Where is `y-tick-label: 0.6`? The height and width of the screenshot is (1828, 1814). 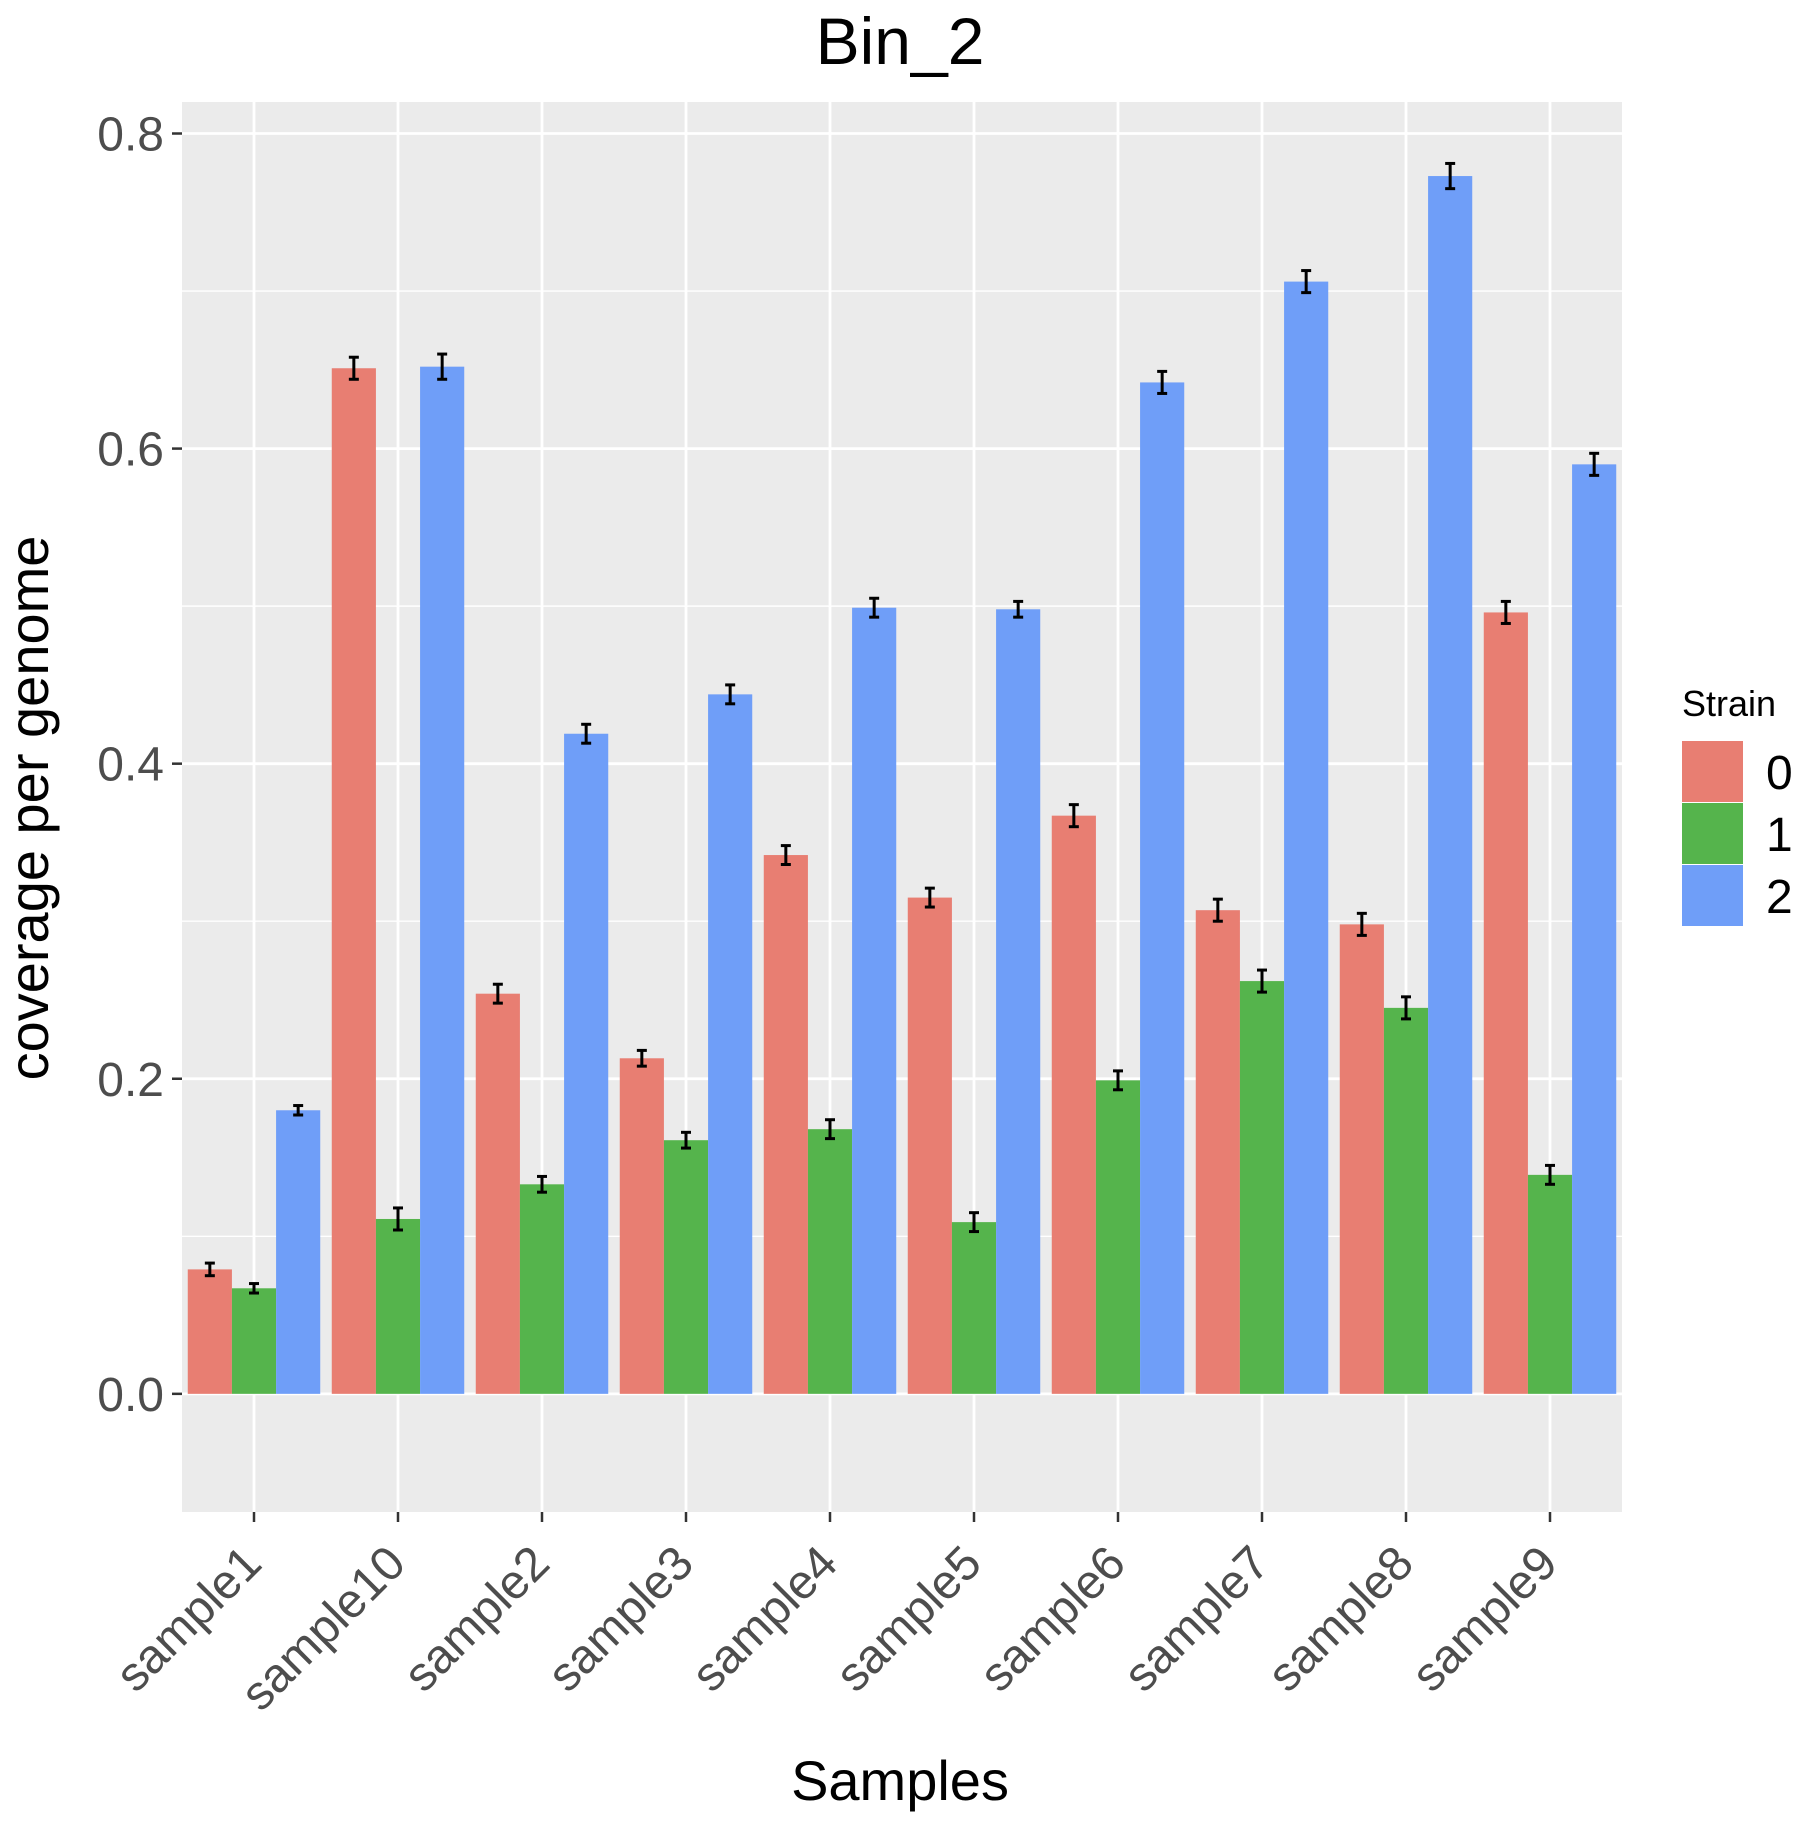 y-tick-label: 0.6 is located at coordinates (130, 450).